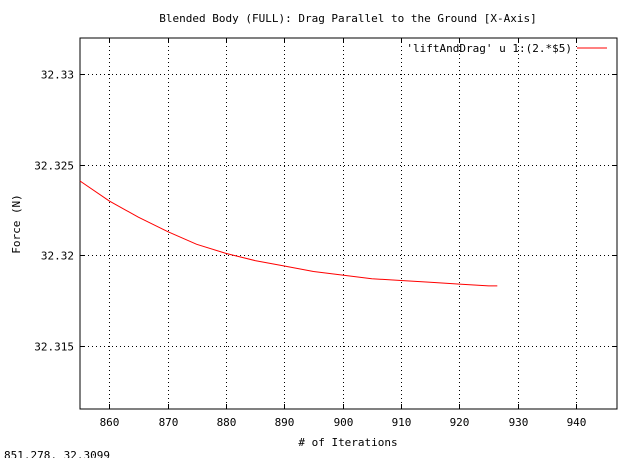 The width and height of the screenshot is (637, 458). I want to click on status-coordinates: 851.278, 32.3099, so click(57, 453).